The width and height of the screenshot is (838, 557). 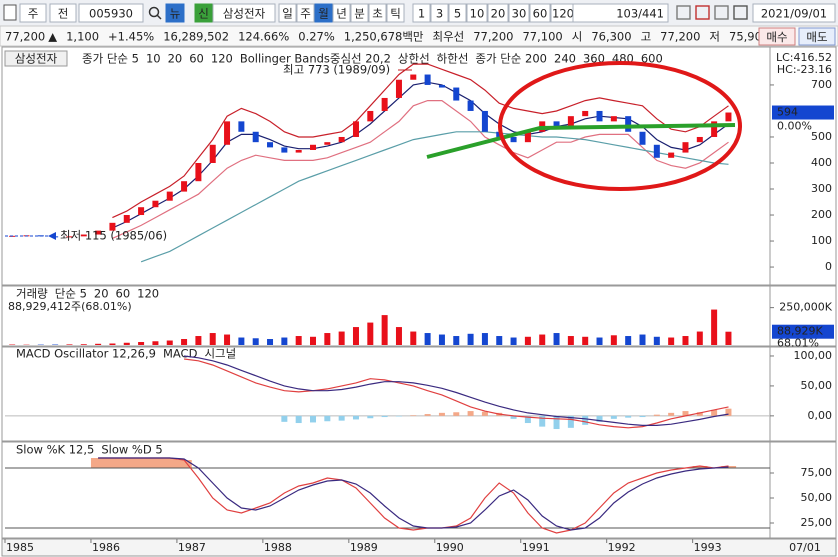 I want to click on quote-item: ▲, so click(x=52, y=37).